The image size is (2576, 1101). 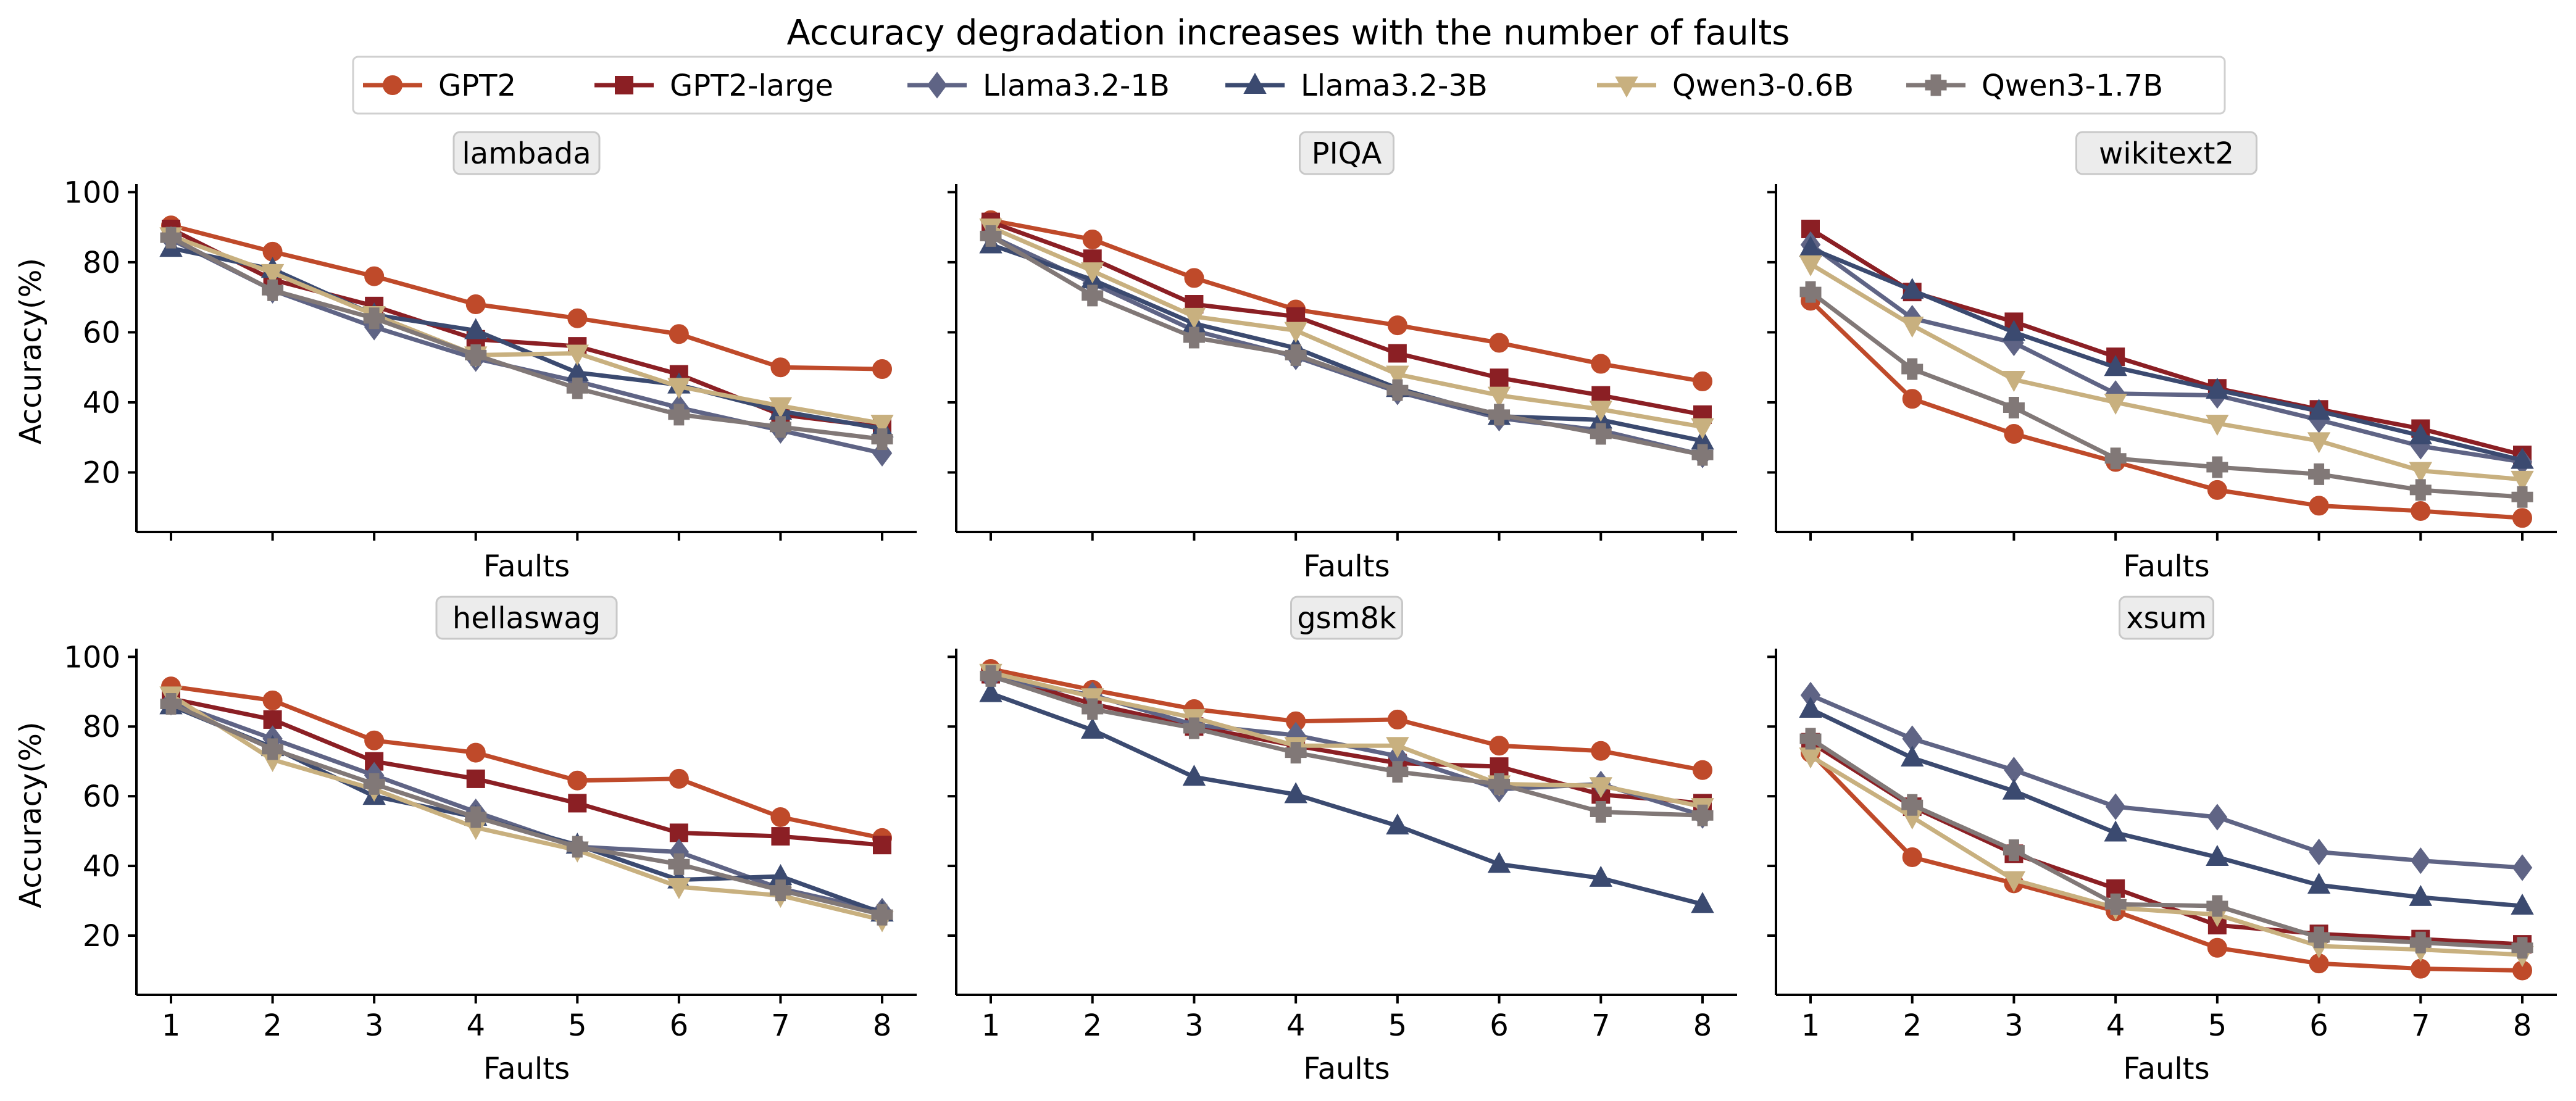 What do you see at coordinates (1912, 1025) in the screenshot?
I see `x-tick-label: 2` at bounding box center [1912, 1025].